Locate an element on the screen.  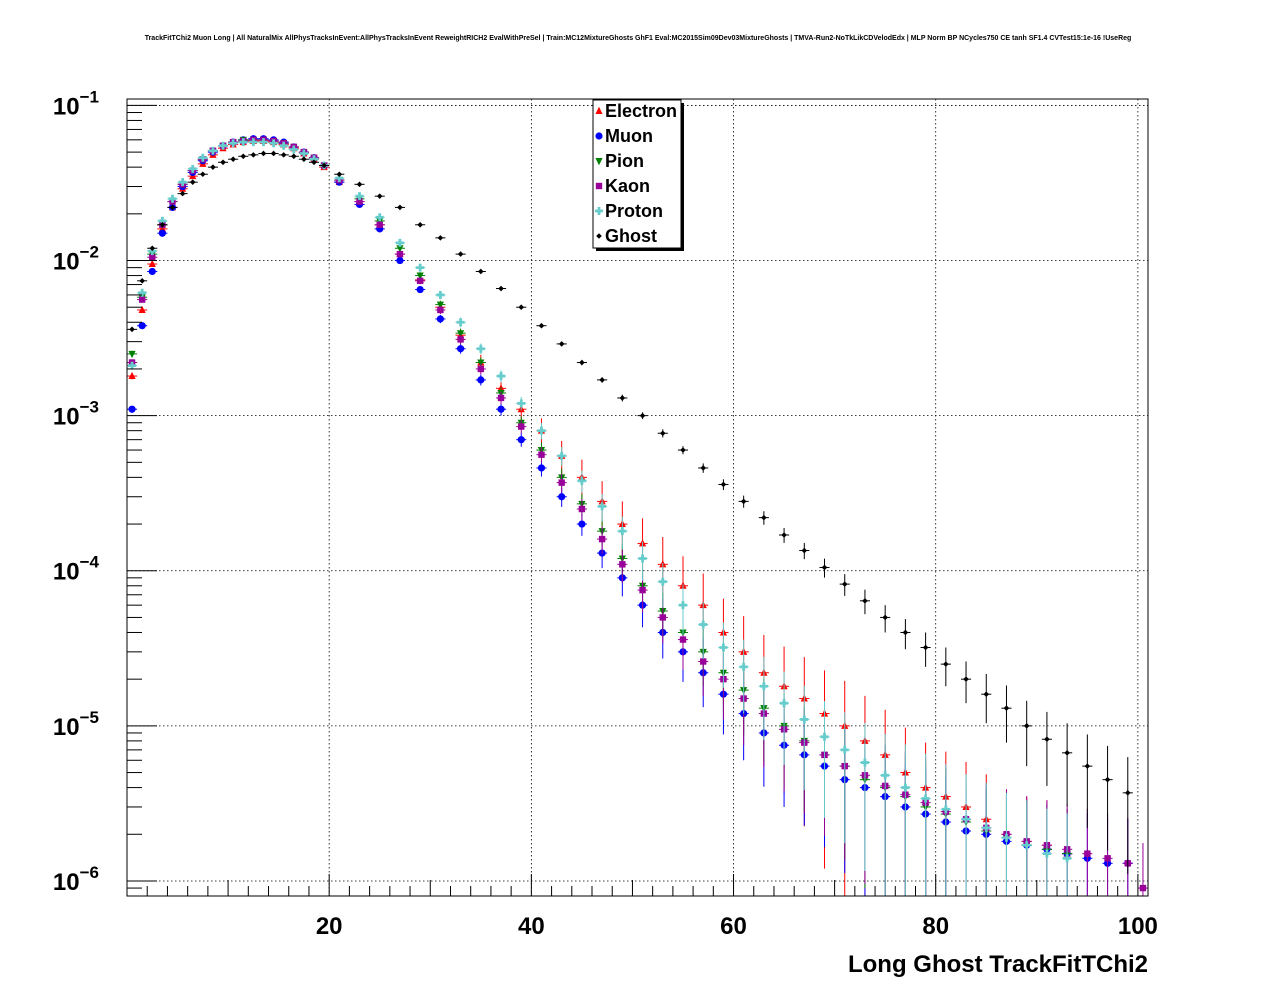
y-tick-label: 10⁻⁴ is located at coordinates (76, 569).